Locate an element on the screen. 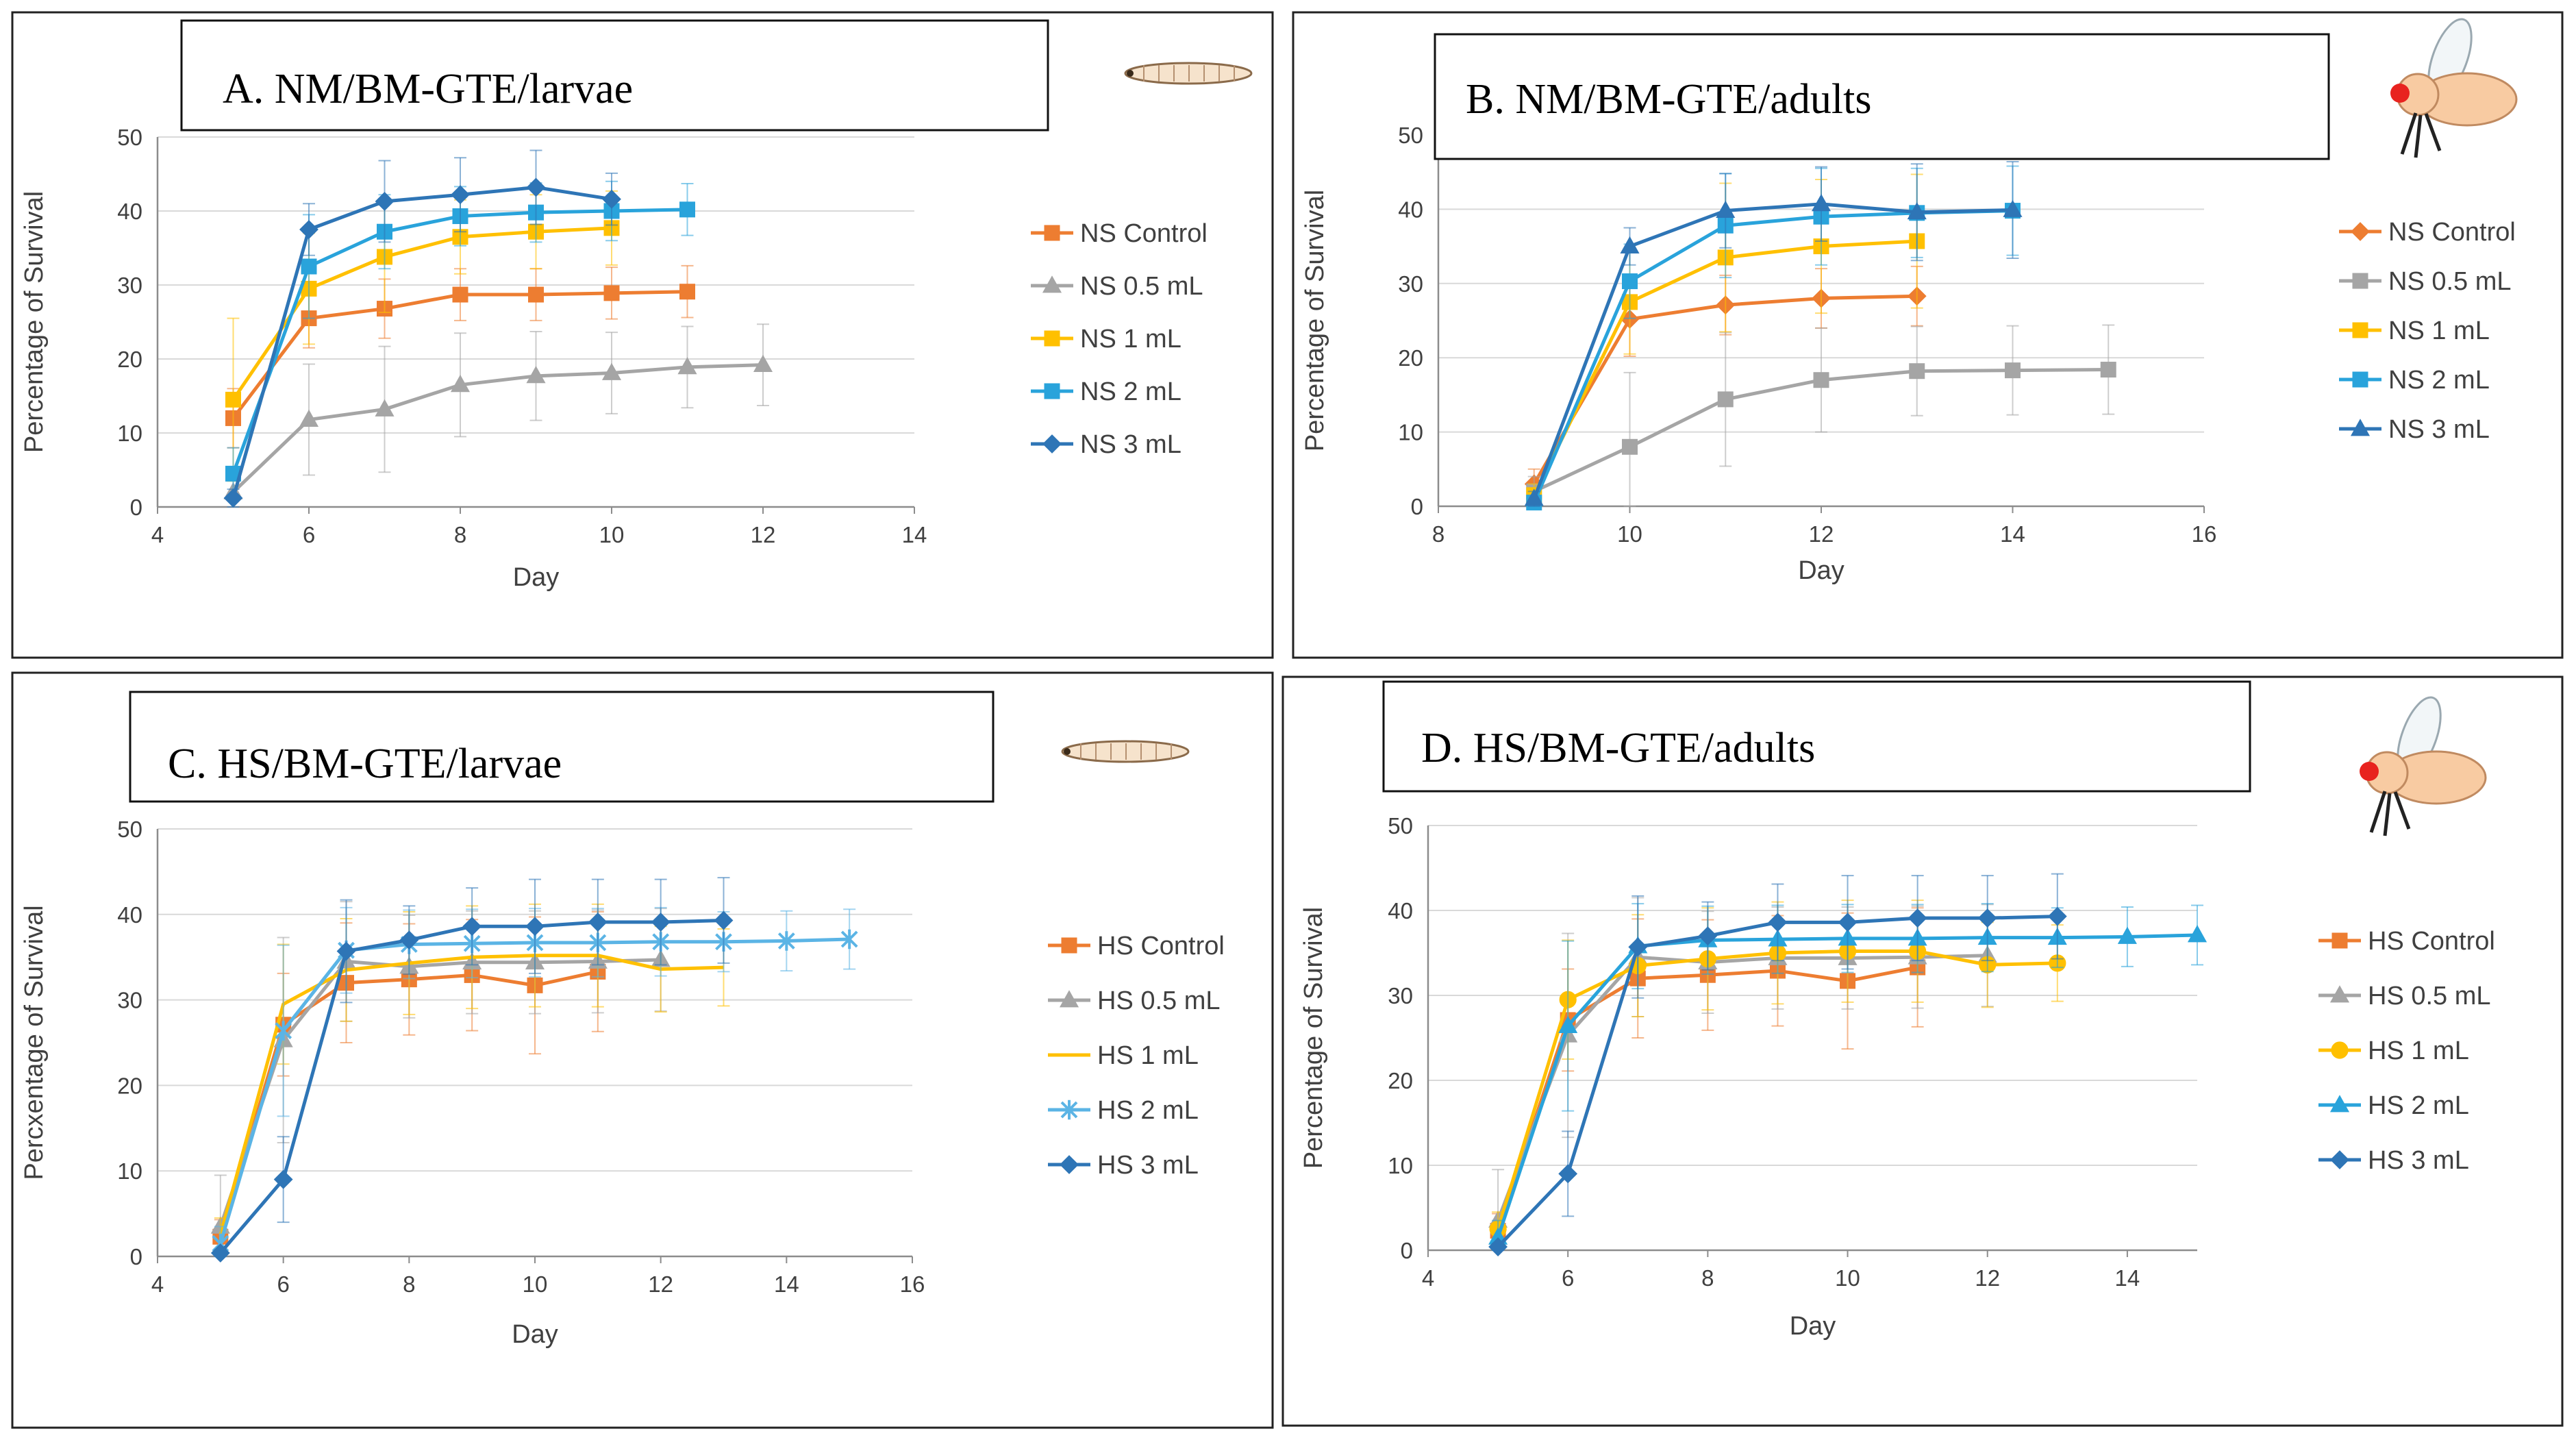 This screenshot has height=1440, width=2576. legend-entry: NS Control is located at coordinates (2427, 232).